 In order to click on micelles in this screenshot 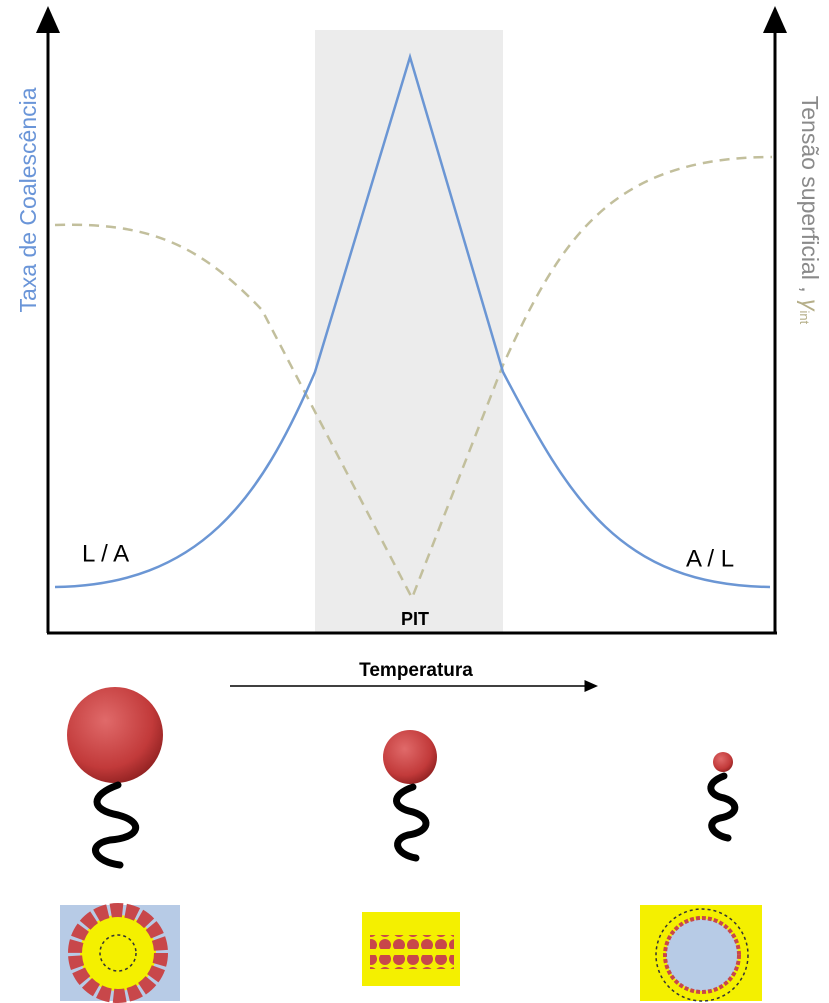, I will do `click(411, 953)`.